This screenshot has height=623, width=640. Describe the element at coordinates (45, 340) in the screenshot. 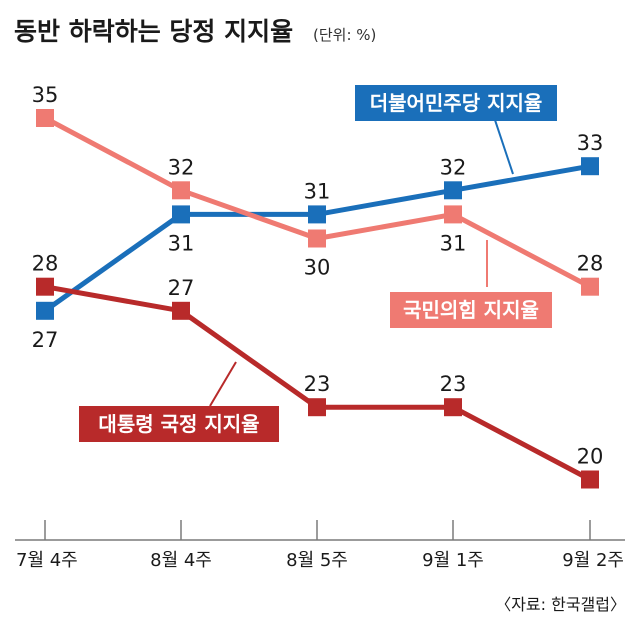

I see `data-label-dpk-0: 27` at that location.